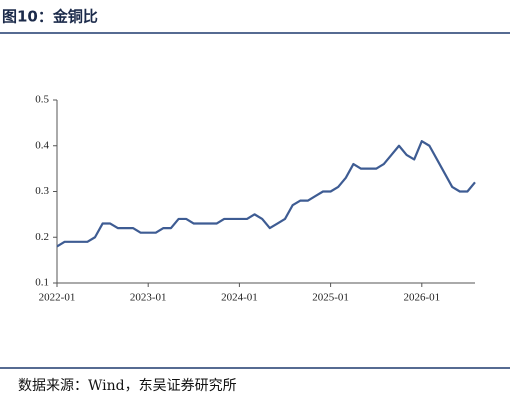 The image size is (510, 402). What do you see at coordinates (42, 191) in the screenshot?
I see `y-tick-label: 0.3` at bounding box center [42, 191].